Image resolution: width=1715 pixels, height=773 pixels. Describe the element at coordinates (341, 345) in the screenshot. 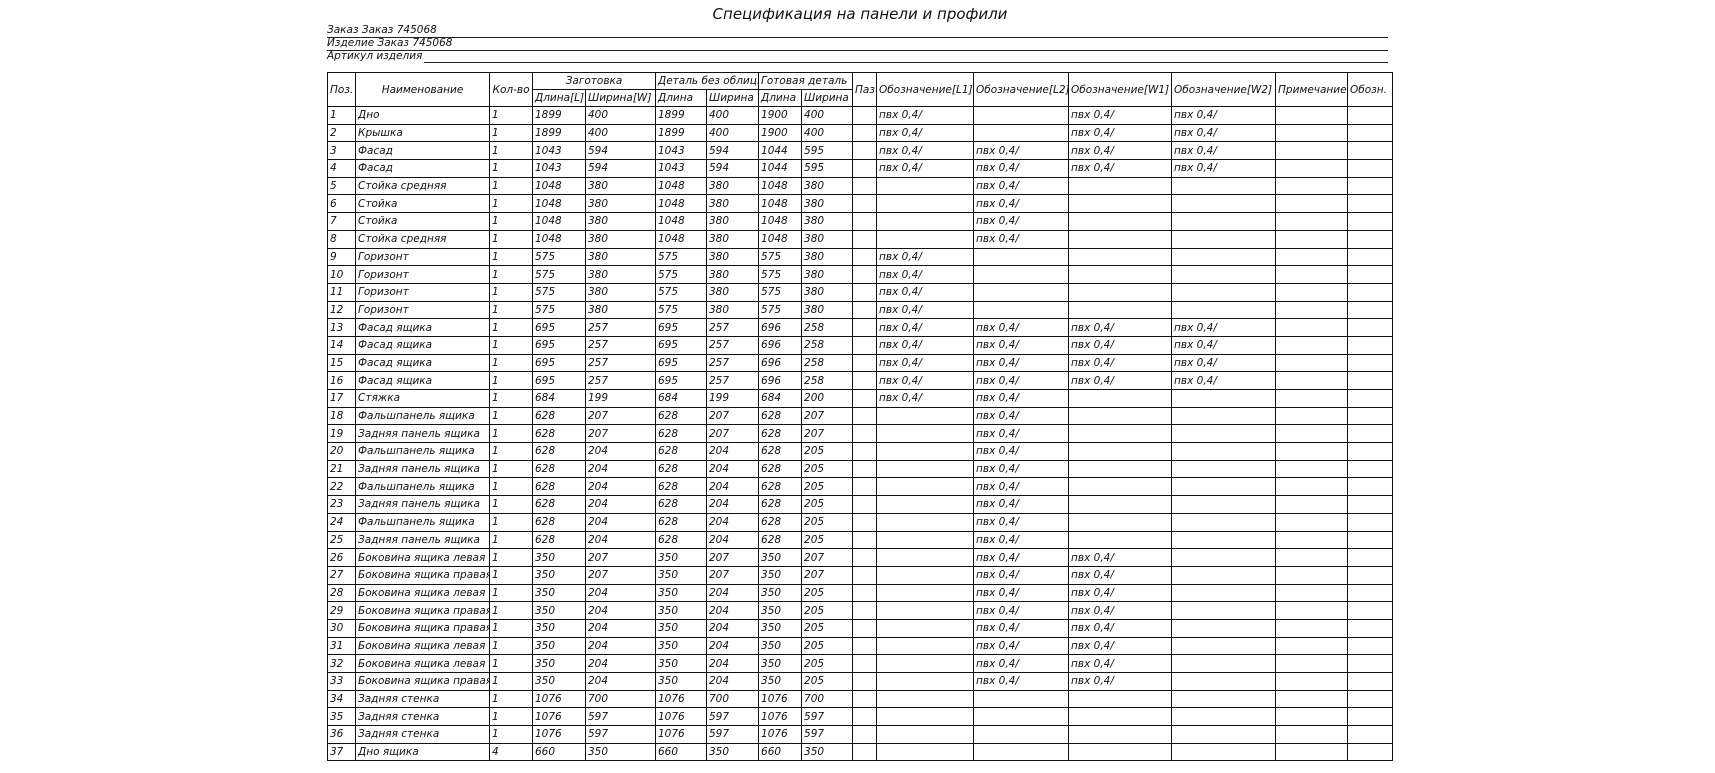

I see `cell-pos: 14` at that location.